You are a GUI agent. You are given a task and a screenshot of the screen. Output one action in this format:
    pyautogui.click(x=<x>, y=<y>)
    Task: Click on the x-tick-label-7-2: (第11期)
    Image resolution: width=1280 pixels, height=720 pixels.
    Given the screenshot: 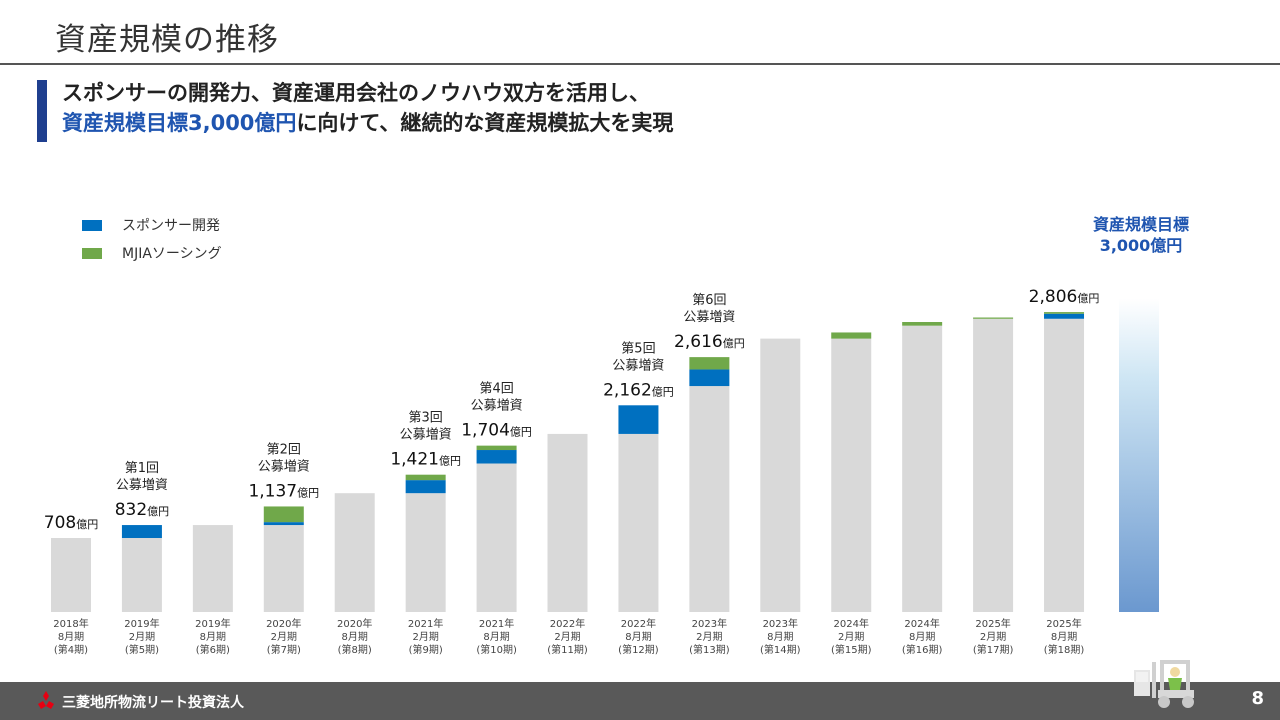 What is the action you would take?
    pyautogui.click(x=567, y=649)
    